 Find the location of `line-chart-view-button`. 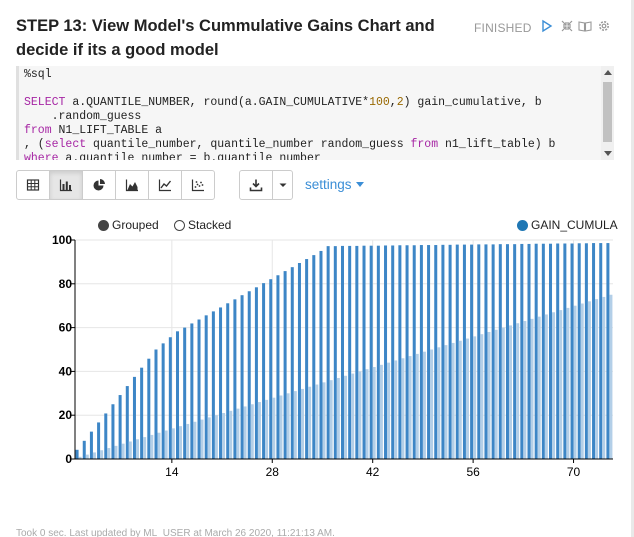

line-chart-view-button is located at coordinates (165, 185).